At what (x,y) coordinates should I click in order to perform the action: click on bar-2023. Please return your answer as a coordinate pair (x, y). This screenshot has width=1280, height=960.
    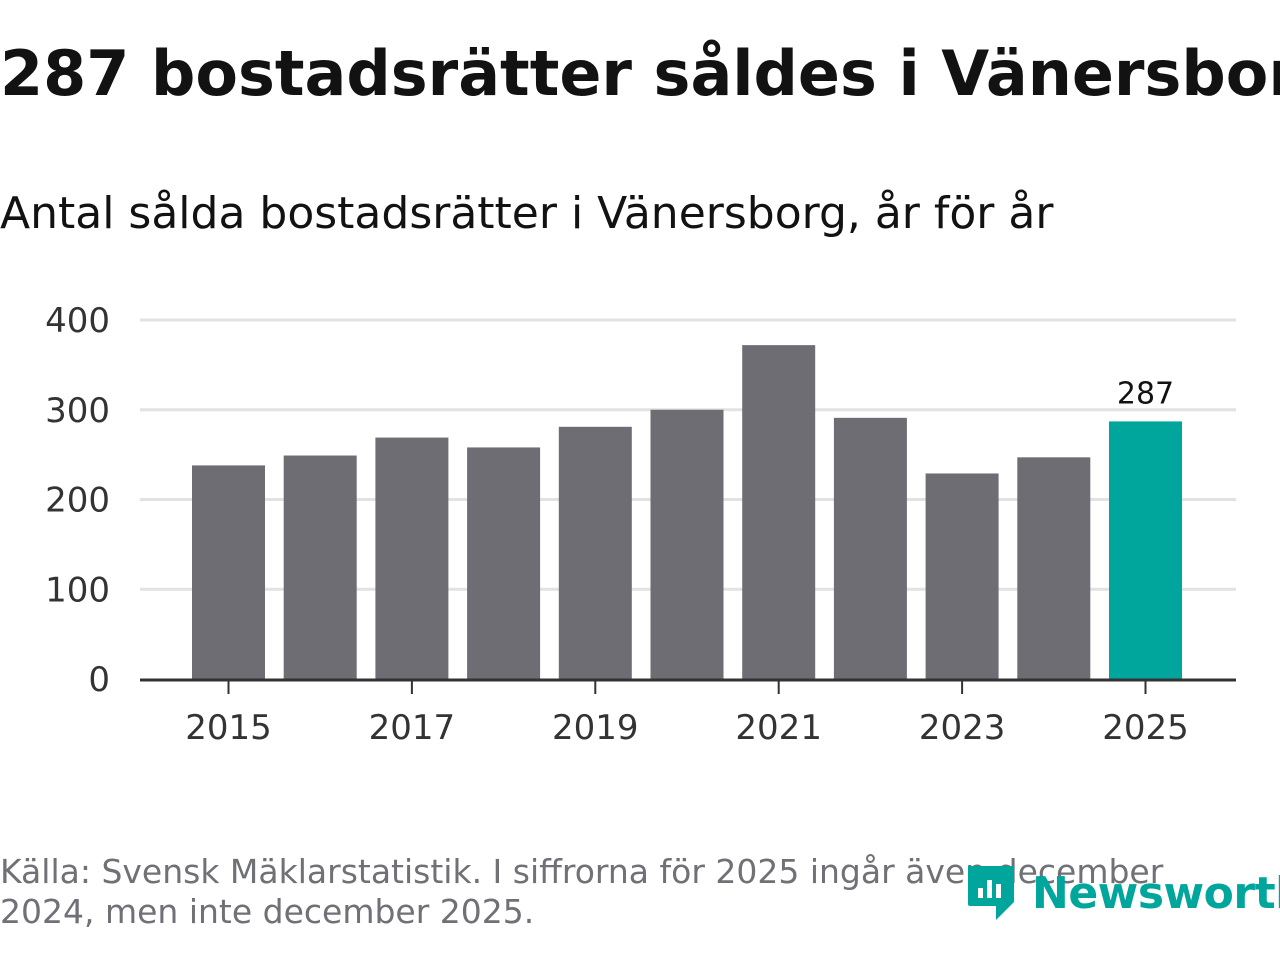
    Looking at the image, I should click on (962, 576).